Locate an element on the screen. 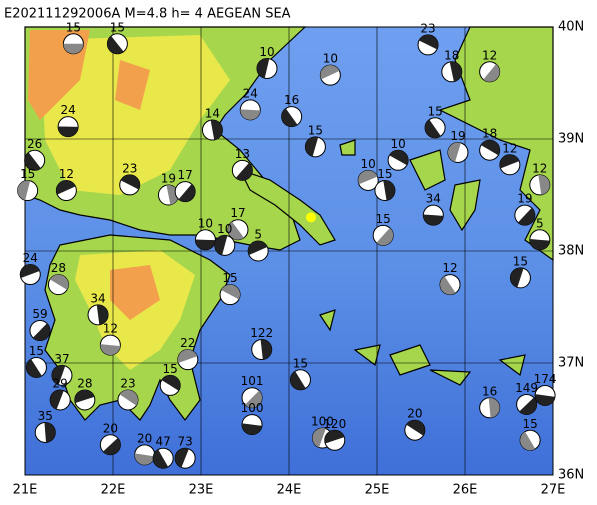 The image size is (597, 505). depth-label: 29 is located at coordinates (60, 383).